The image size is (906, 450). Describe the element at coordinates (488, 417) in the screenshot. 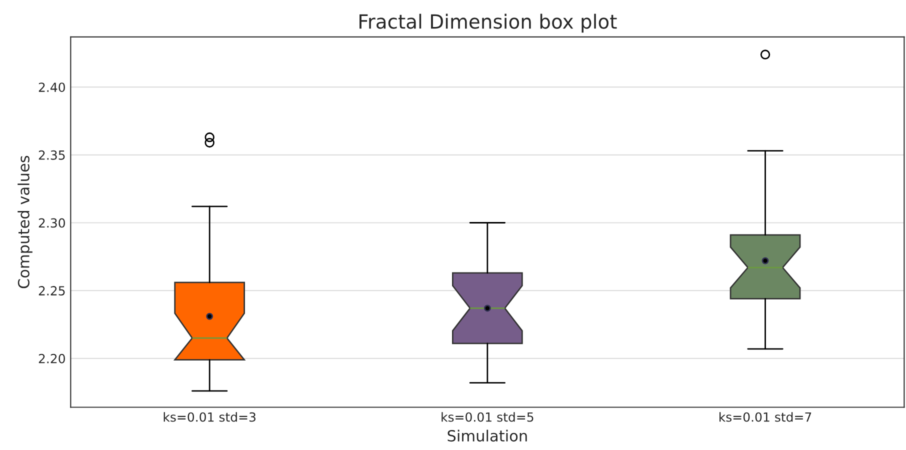

I see `x-tick-label: ks=0.01 std=5` at that location.